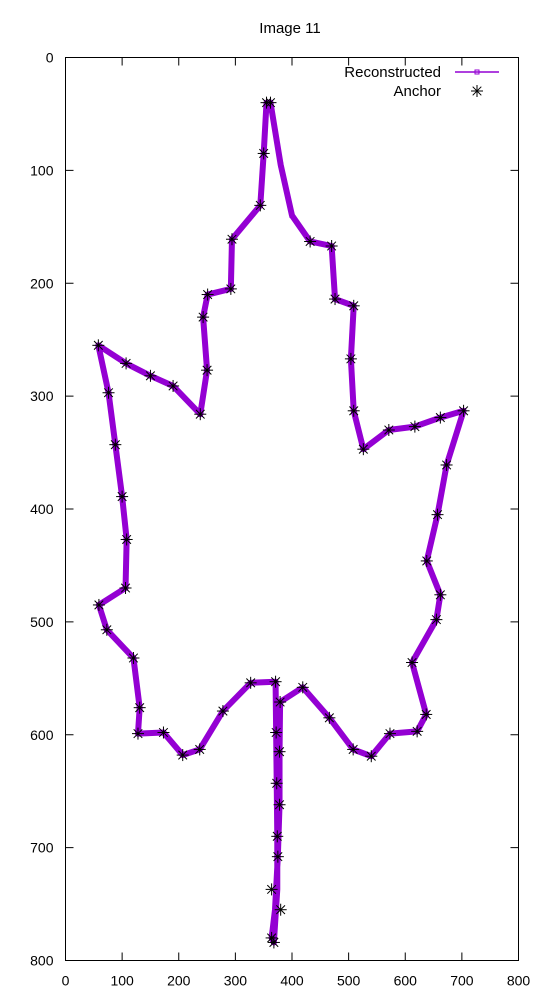 This screenshot has width=550, height=1000. What do you see at coordinates (42, 961) in the screenshot?
I see `y-tick-label: 800` at bounding box center [42, 961].